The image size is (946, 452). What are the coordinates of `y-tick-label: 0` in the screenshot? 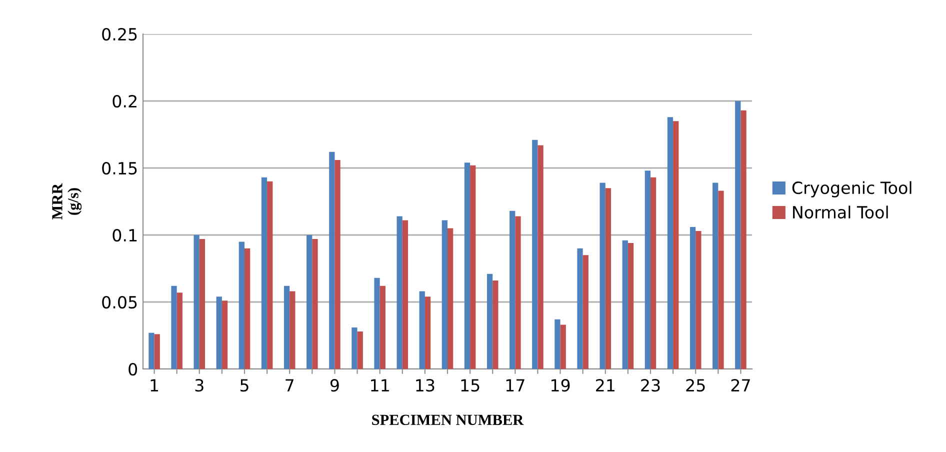 It's located at (133, 369).